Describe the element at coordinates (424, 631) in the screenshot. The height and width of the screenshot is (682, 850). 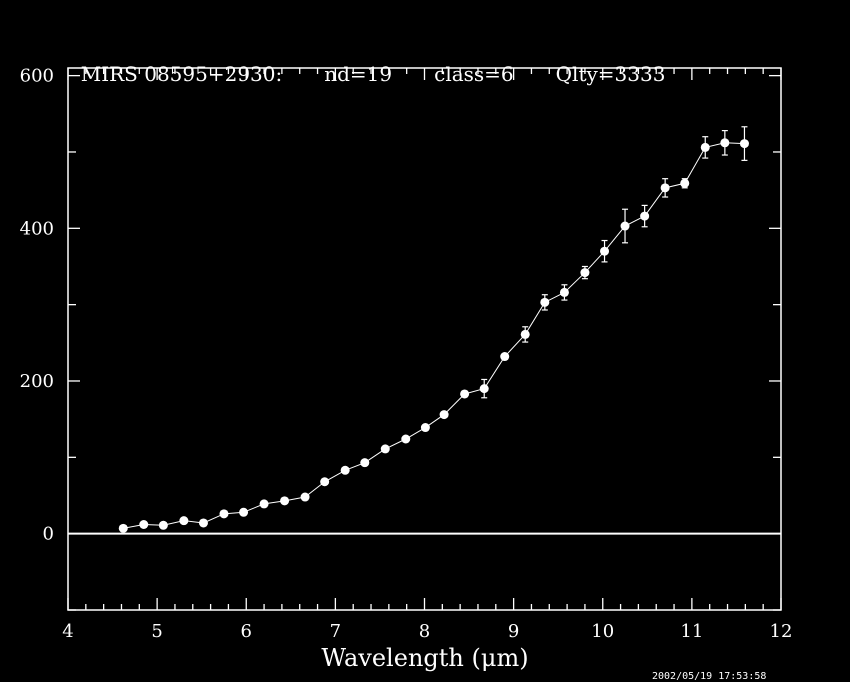
I see `x-tick-label: 8` at that location.